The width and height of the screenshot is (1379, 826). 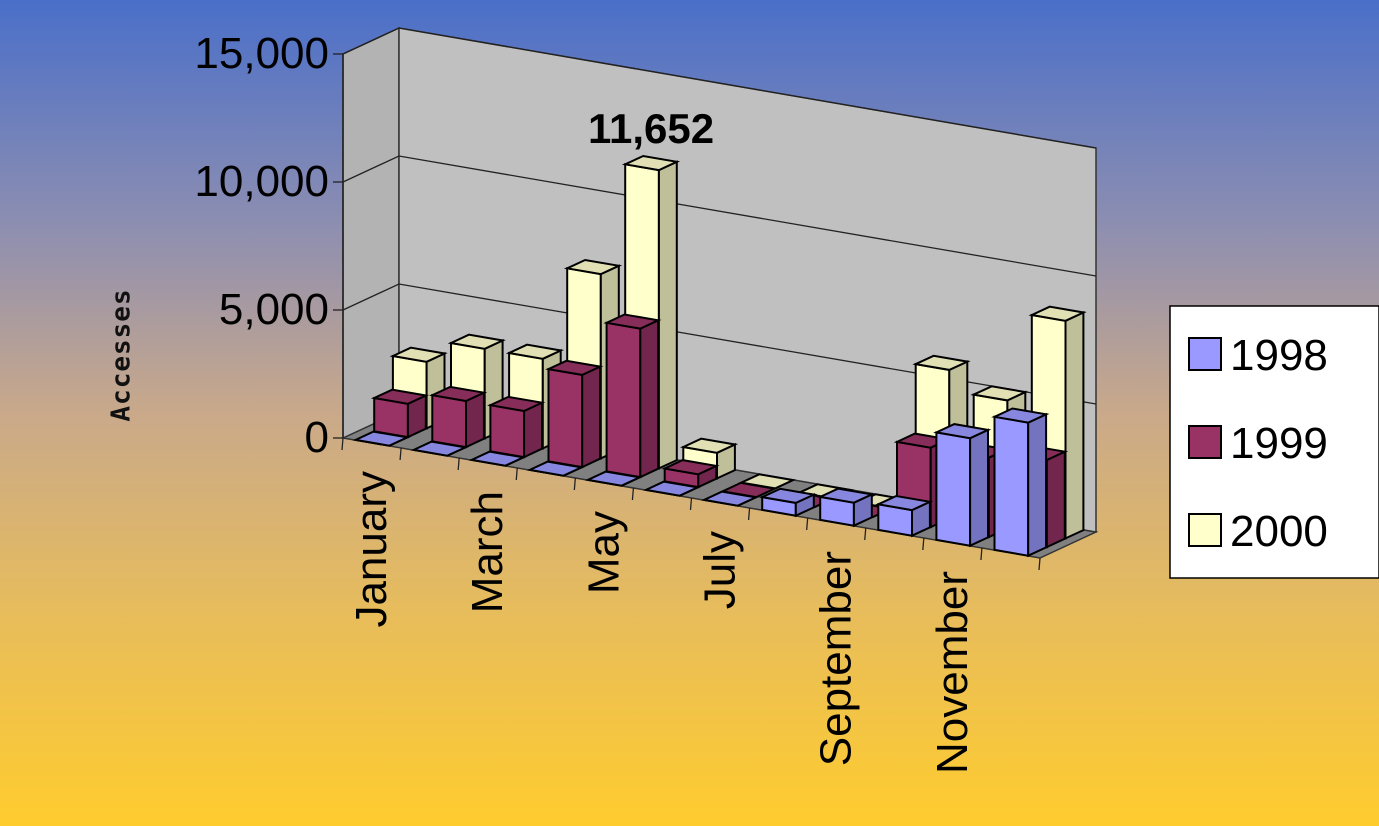 I want to click on y-tick-label: 5,000, so click(x=274, y=309).